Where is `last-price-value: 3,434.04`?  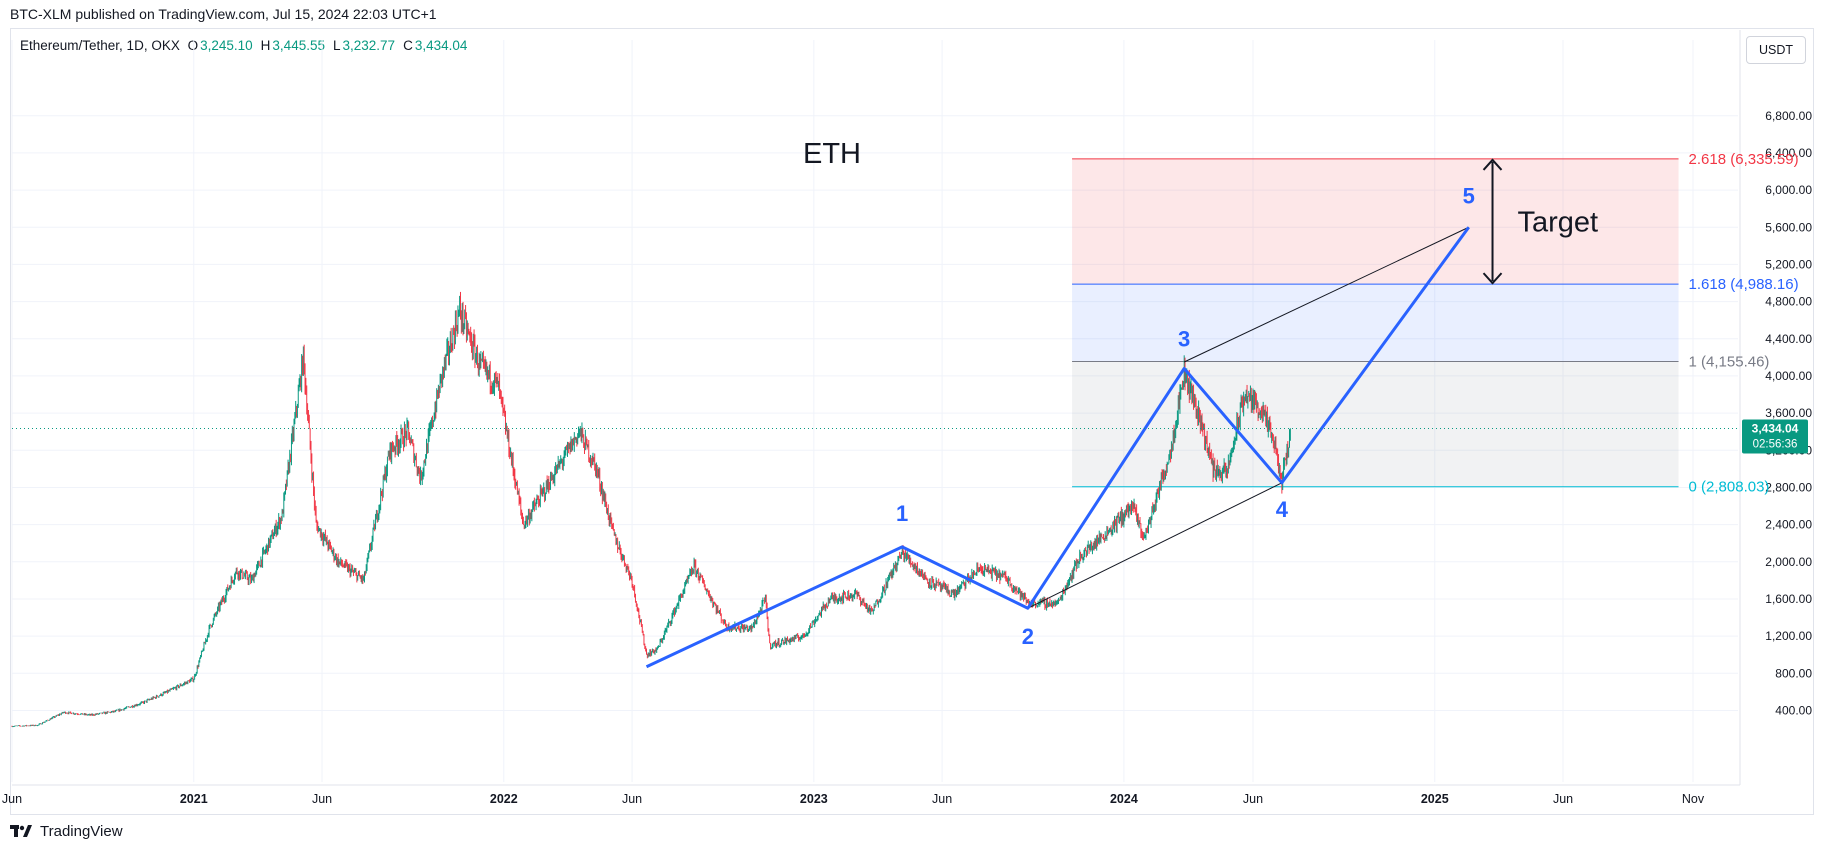 last-price-value: 3,434.04 is located at coordinates (1775, 429).